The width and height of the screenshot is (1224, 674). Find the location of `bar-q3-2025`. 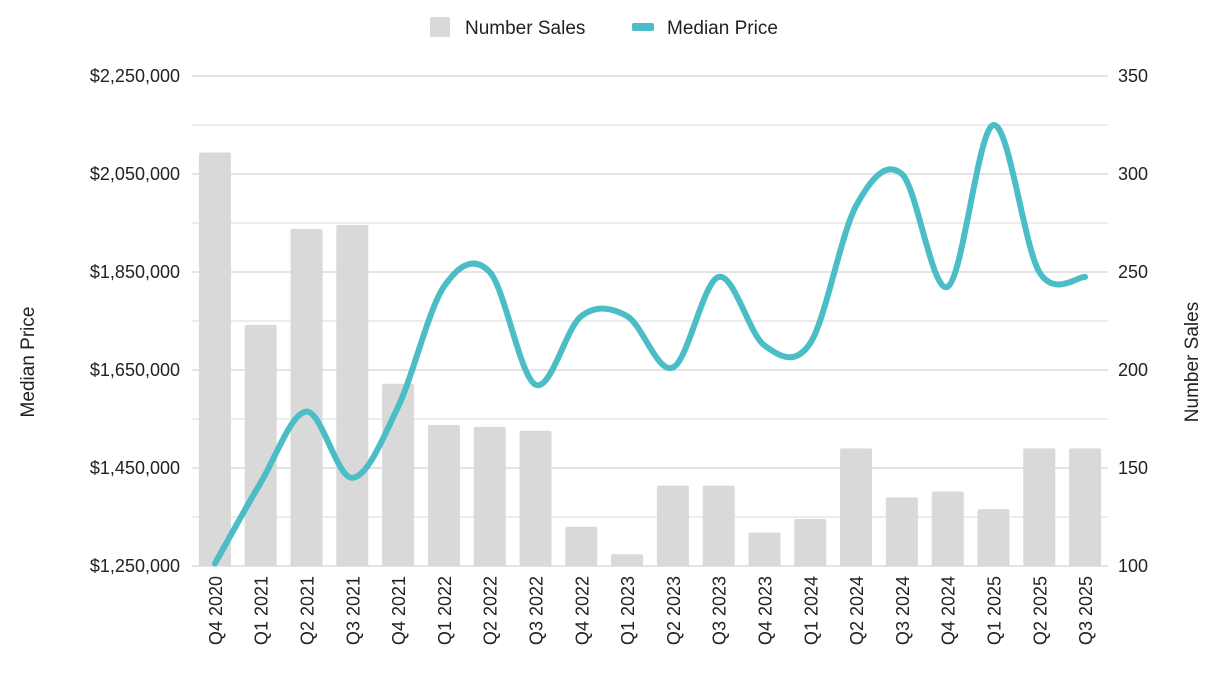

bar-q3-2025 is located at coordinates (1085, 507).